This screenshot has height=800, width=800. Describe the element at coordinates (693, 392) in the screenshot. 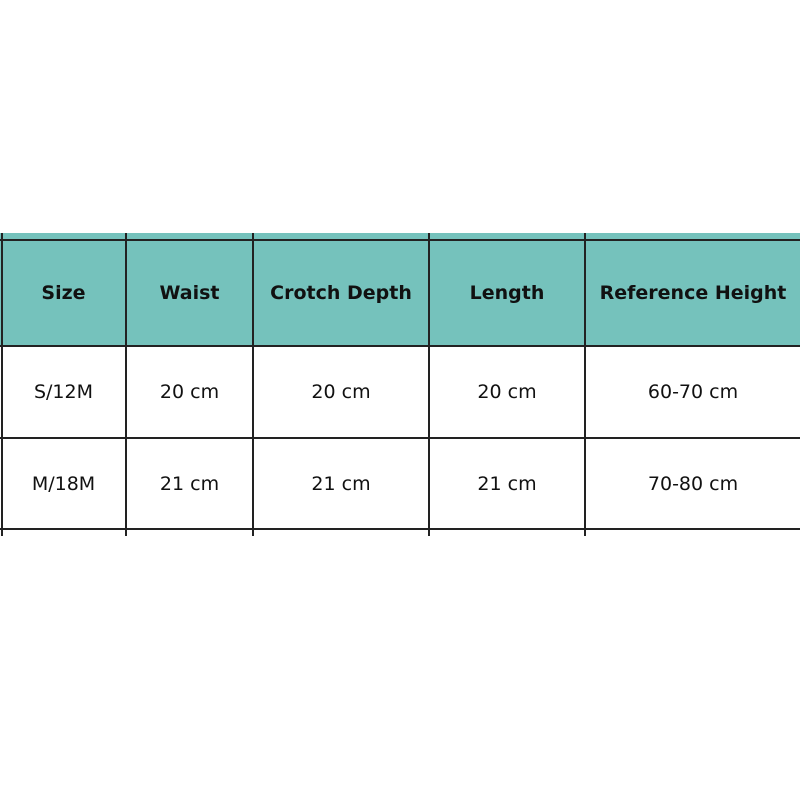

I see `table-cell: 60-70 cm` at that location.